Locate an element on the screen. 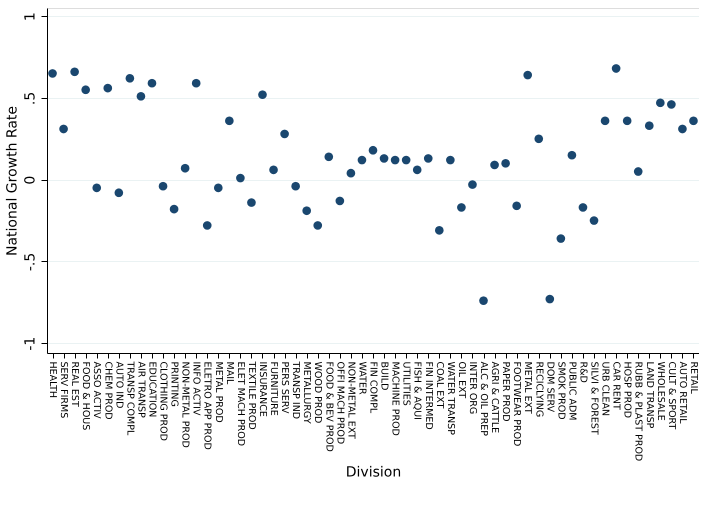 The image size is (721, 516). x-tick-label: DOM SERV is located at coordinates (550, 387).